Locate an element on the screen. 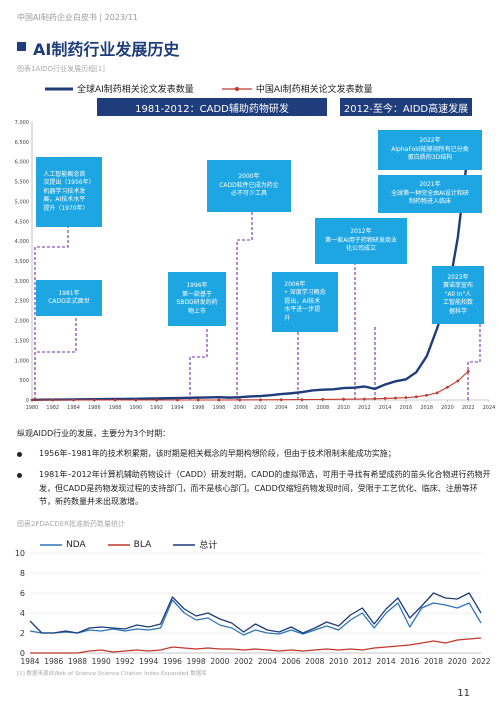 This screenshot has width=500, height=708. y-tick-label: 4 is located at coordinates (22, 613).